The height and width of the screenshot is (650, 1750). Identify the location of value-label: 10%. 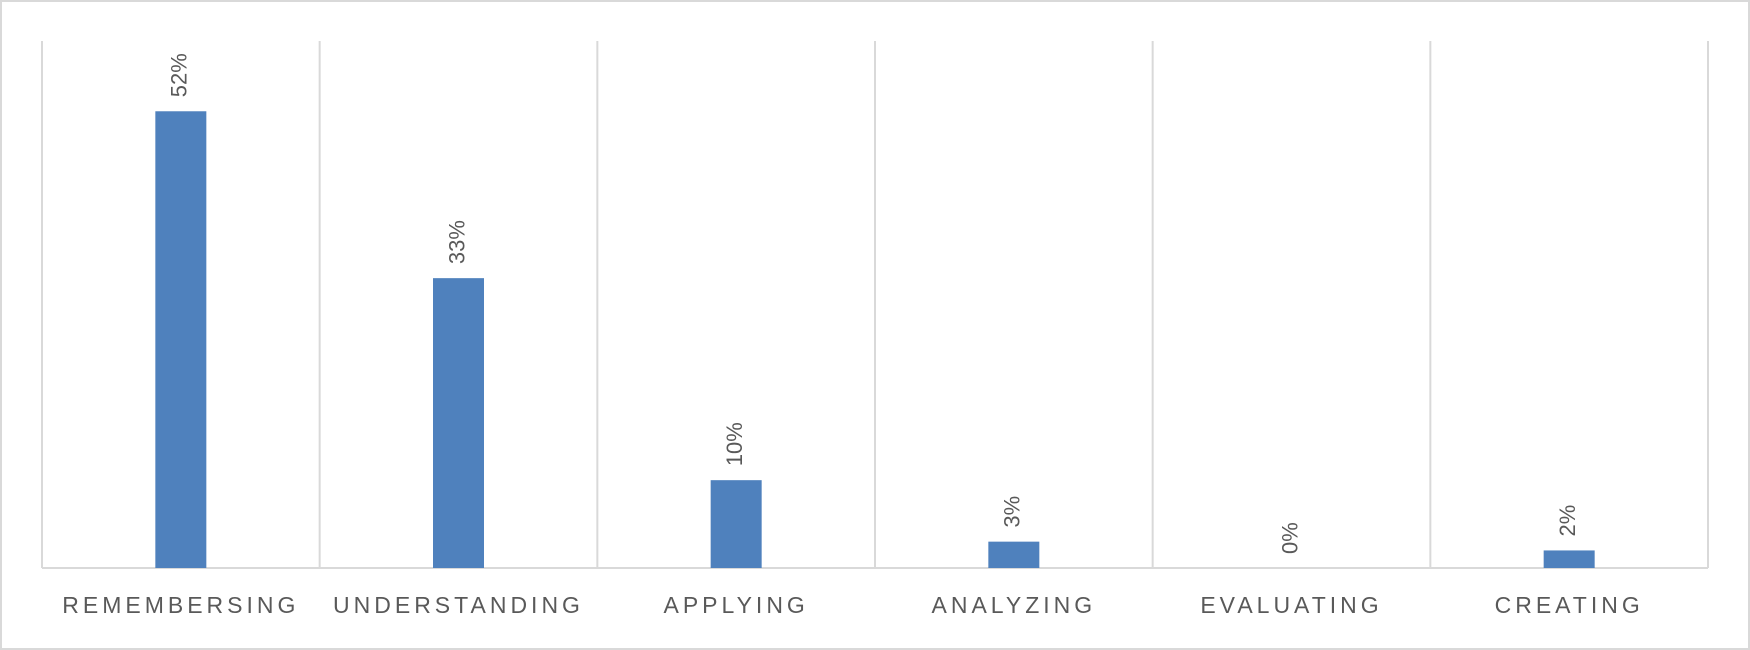
(734, 444).